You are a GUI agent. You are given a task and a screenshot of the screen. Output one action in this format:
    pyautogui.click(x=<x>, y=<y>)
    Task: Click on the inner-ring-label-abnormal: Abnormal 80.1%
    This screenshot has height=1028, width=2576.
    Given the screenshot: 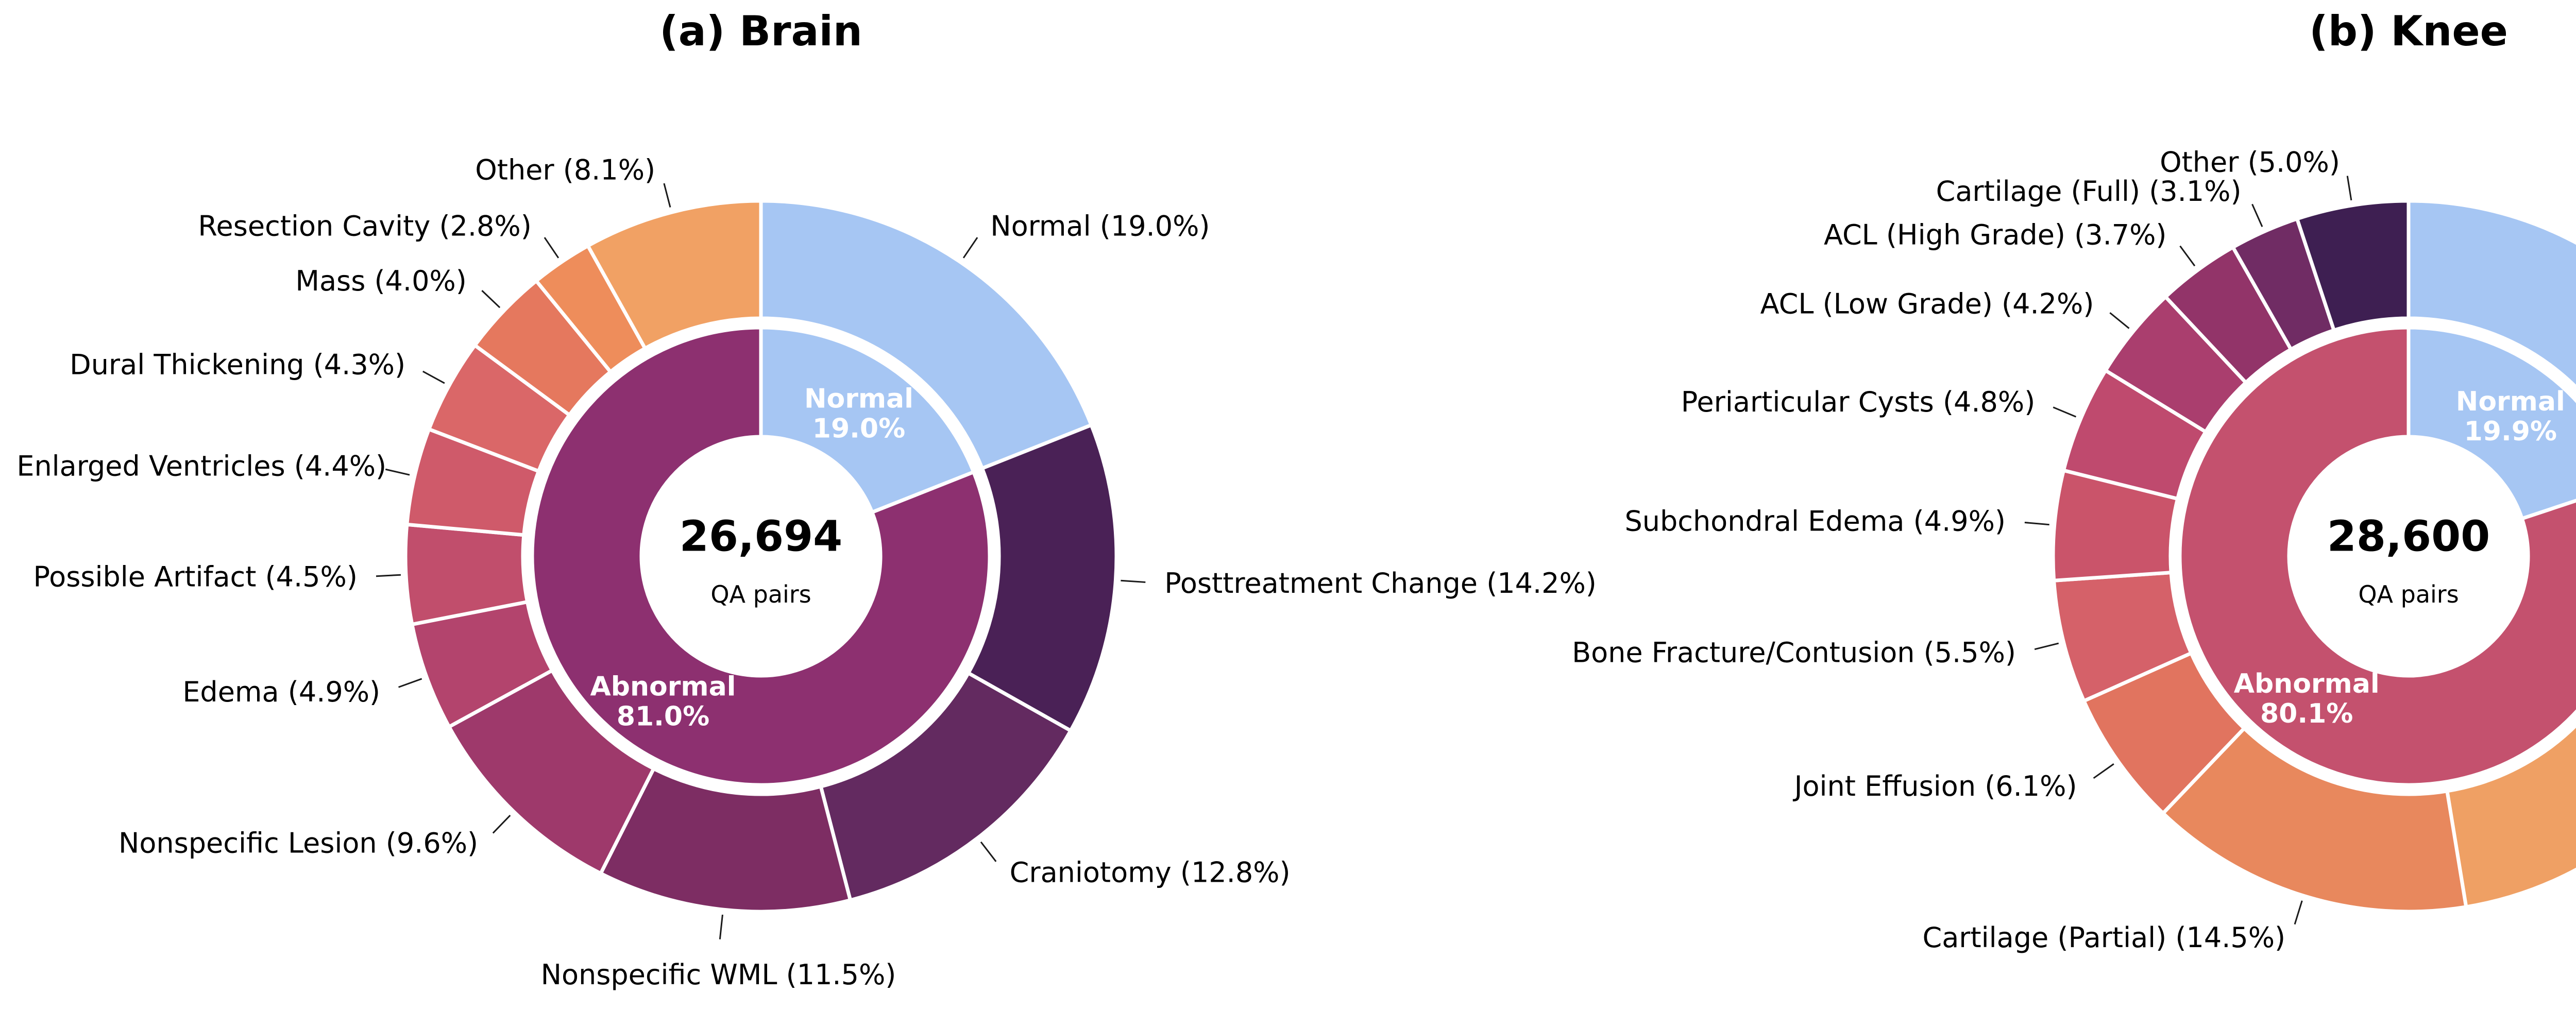 What is the action you would take?
    pyautogui.click(x=2307, y=699)
    